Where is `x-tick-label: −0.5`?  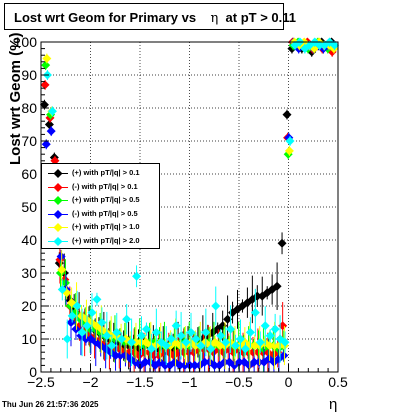
x-tick-label: −0.5 is located at coordinates (239, 382).